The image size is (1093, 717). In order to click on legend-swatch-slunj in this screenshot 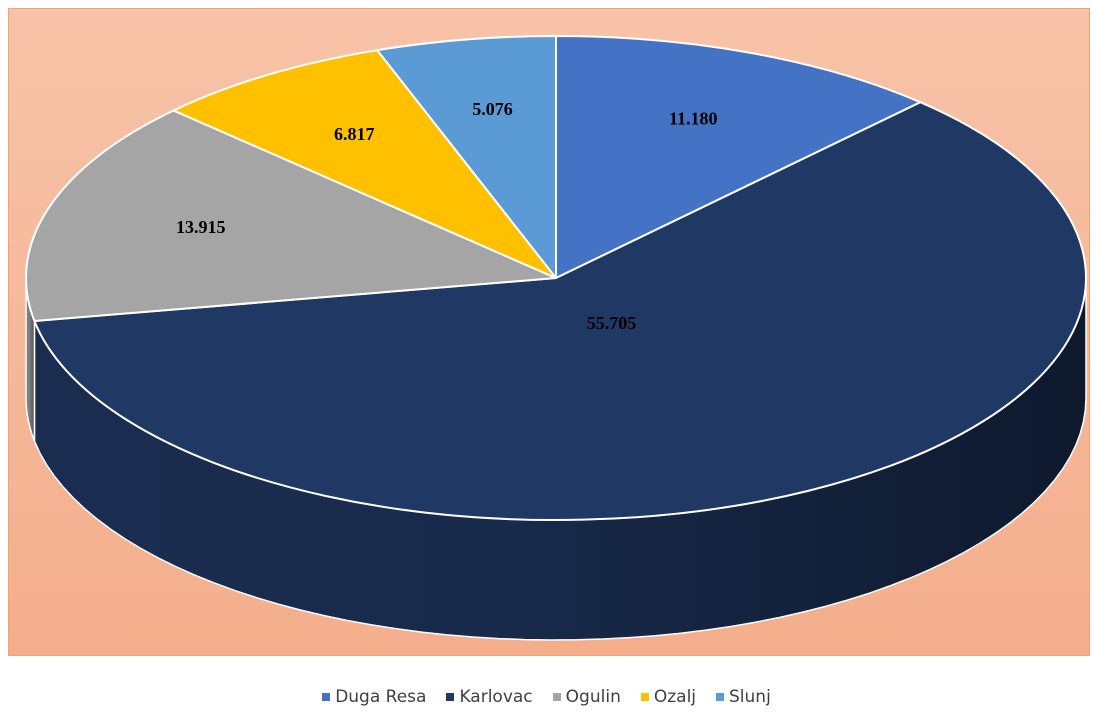, I will do `click(720, 697)`.